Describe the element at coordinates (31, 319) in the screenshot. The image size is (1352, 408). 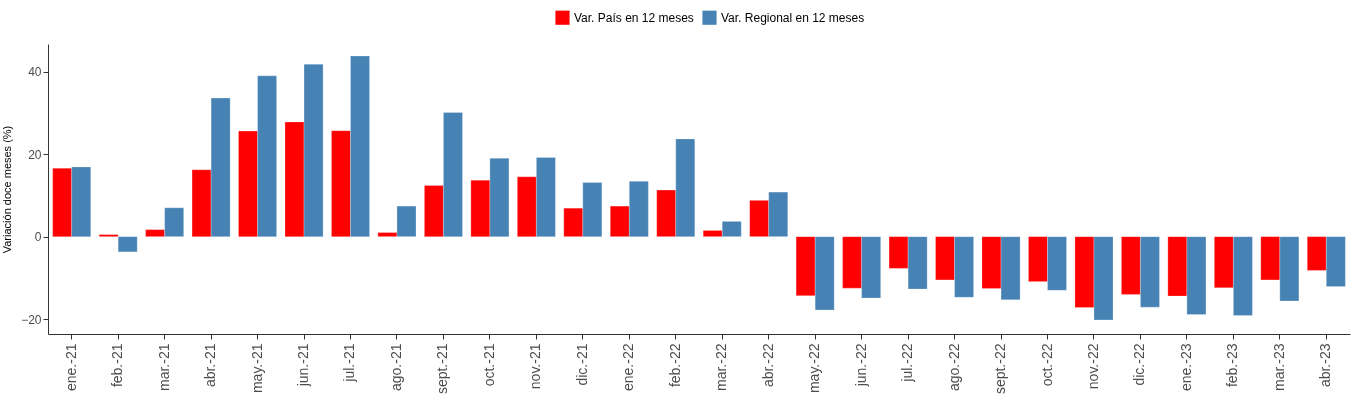
I see `y-tick-label: −20` at that location.